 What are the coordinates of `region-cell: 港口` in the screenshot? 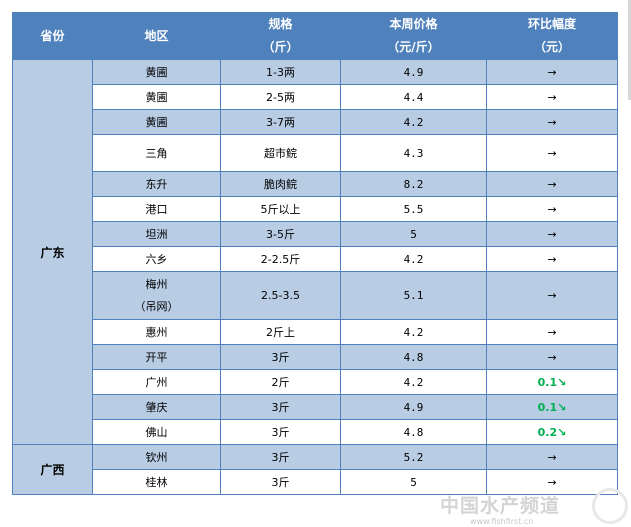 It's located at (156, 209).